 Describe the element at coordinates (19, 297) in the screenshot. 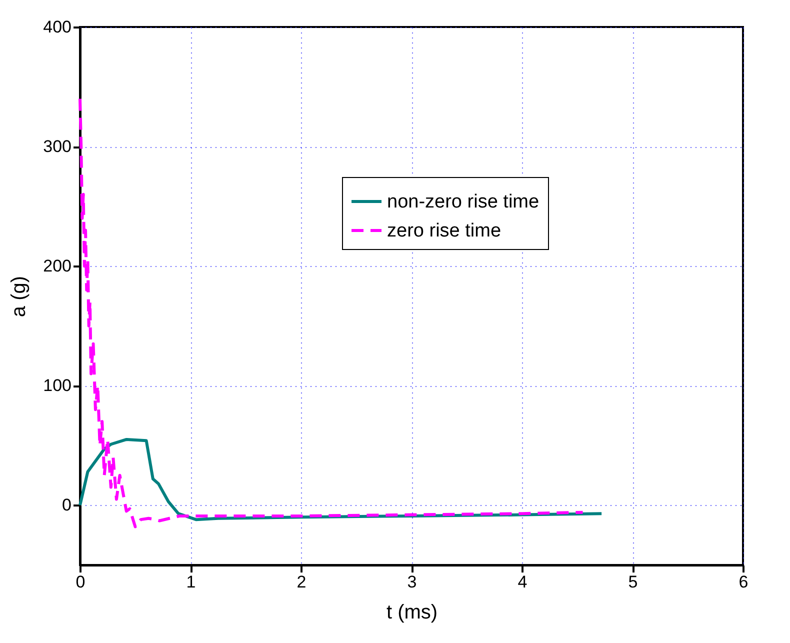

I see `y-axis-title: a (g)` at that location.